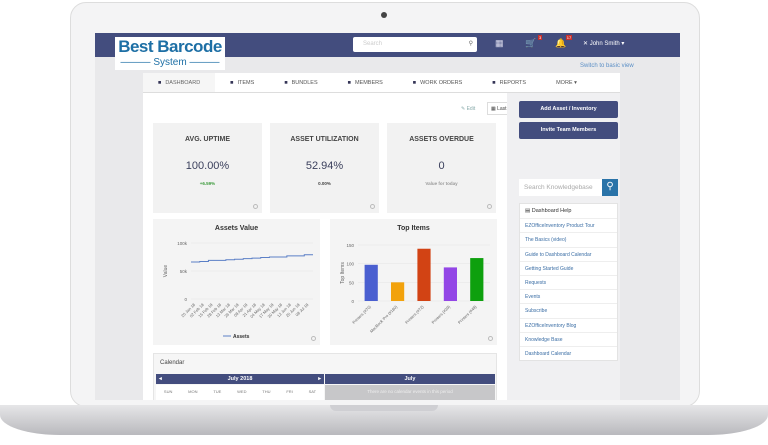 The width and height of the screenshot is (768, 445). I want to click on kpi-value: 0, so click(441, 166).